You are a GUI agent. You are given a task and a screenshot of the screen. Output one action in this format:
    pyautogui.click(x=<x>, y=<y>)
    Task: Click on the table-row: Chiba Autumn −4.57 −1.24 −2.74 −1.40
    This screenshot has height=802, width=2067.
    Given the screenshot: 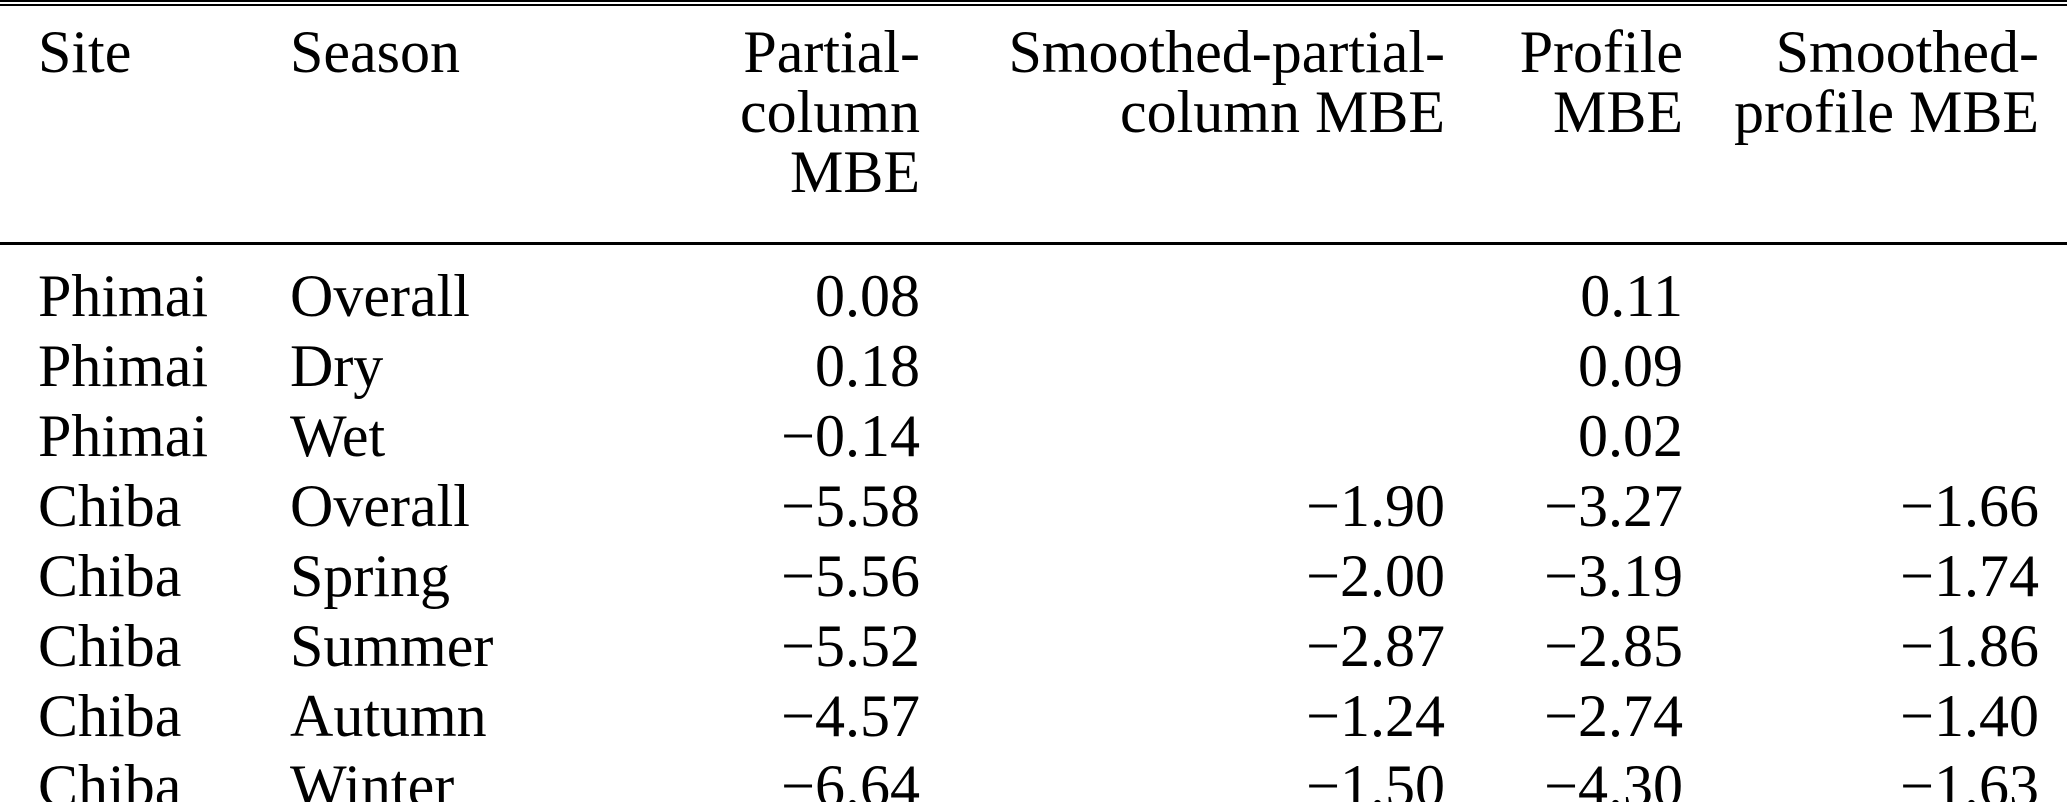 What is the action you would take?
    pyautogui.click(x=1033, y=716)
    